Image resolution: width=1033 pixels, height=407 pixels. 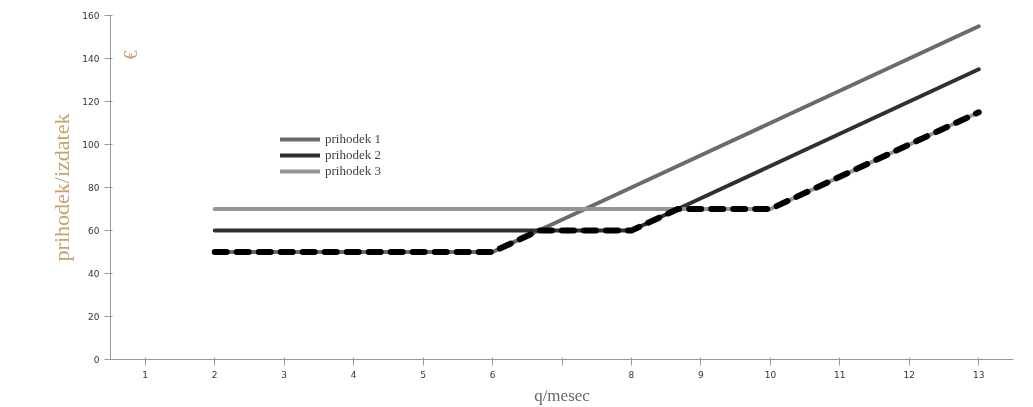 What do you see at coordinates (353, 171) in the screenshot?
I see `legend-label: prihodek 3` at bounding box center [353, 171].